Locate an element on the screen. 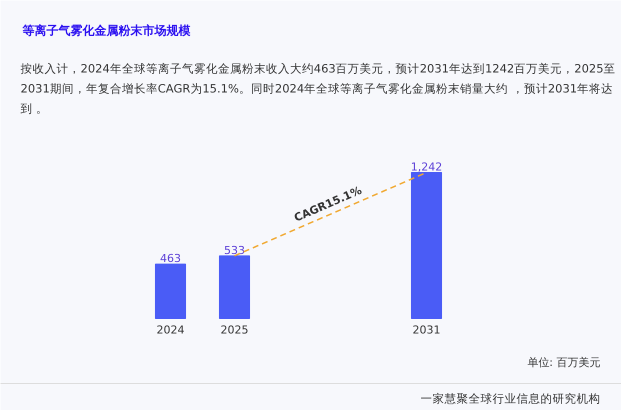  data-label: 1,242 is located at coordinates (426, 167).